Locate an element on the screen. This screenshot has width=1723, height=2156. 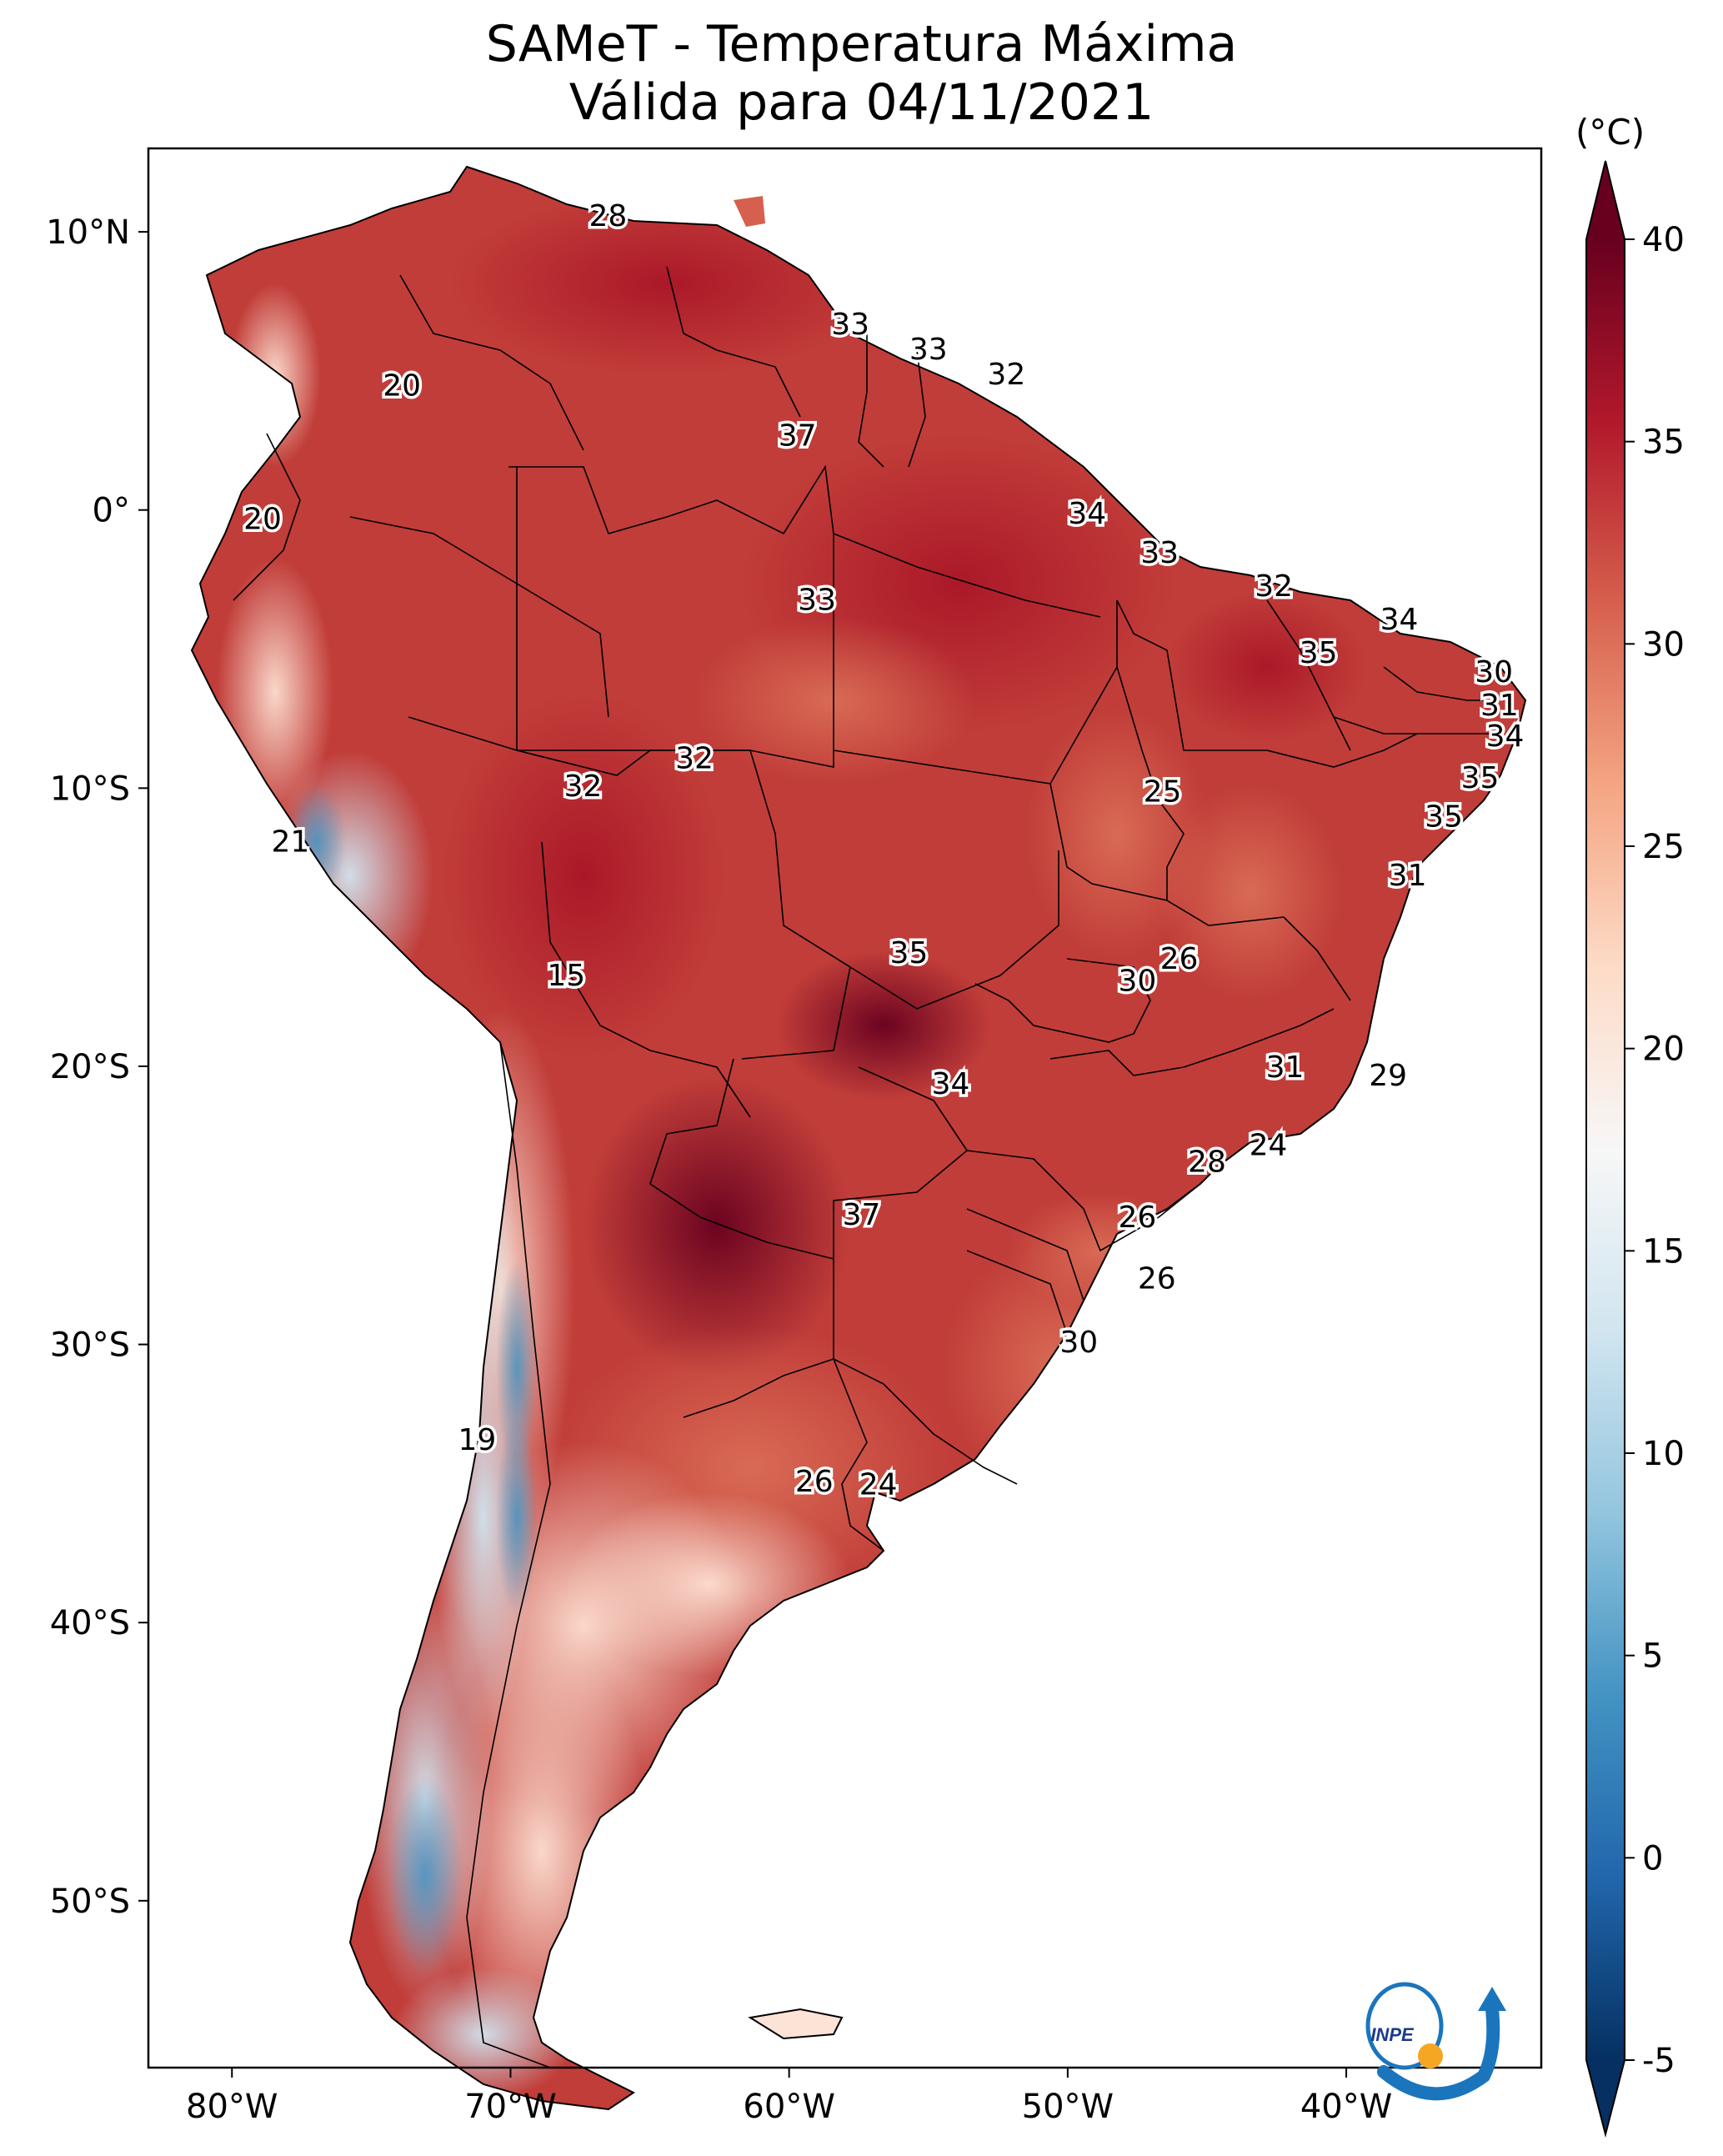
border-para is located at coordinates (976, 692).